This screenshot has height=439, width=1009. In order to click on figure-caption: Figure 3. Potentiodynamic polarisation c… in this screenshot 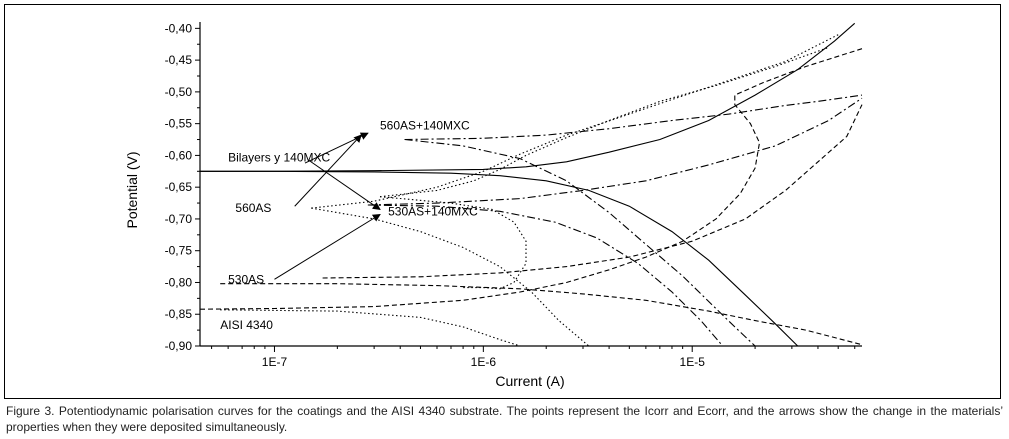, I will do `click(504, 419)`.